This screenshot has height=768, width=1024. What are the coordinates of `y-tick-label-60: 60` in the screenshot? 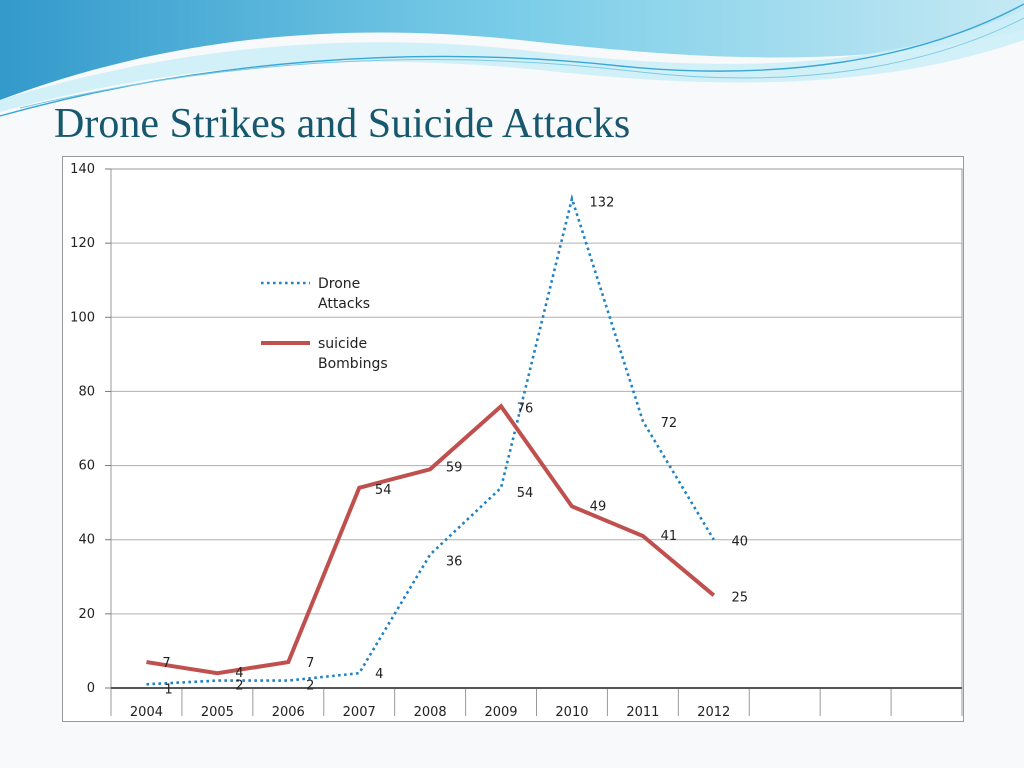 It's located at (86, 466).